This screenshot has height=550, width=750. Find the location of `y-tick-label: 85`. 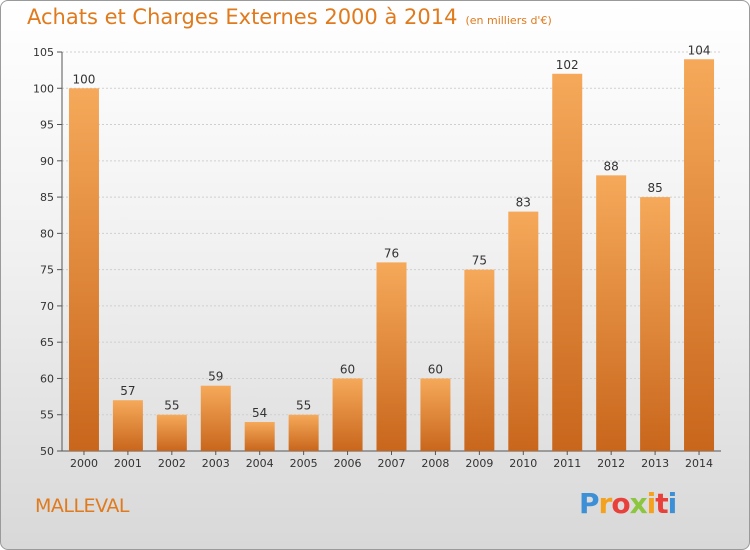

y-tick-label: 85 is located at coordinates (47, 197).